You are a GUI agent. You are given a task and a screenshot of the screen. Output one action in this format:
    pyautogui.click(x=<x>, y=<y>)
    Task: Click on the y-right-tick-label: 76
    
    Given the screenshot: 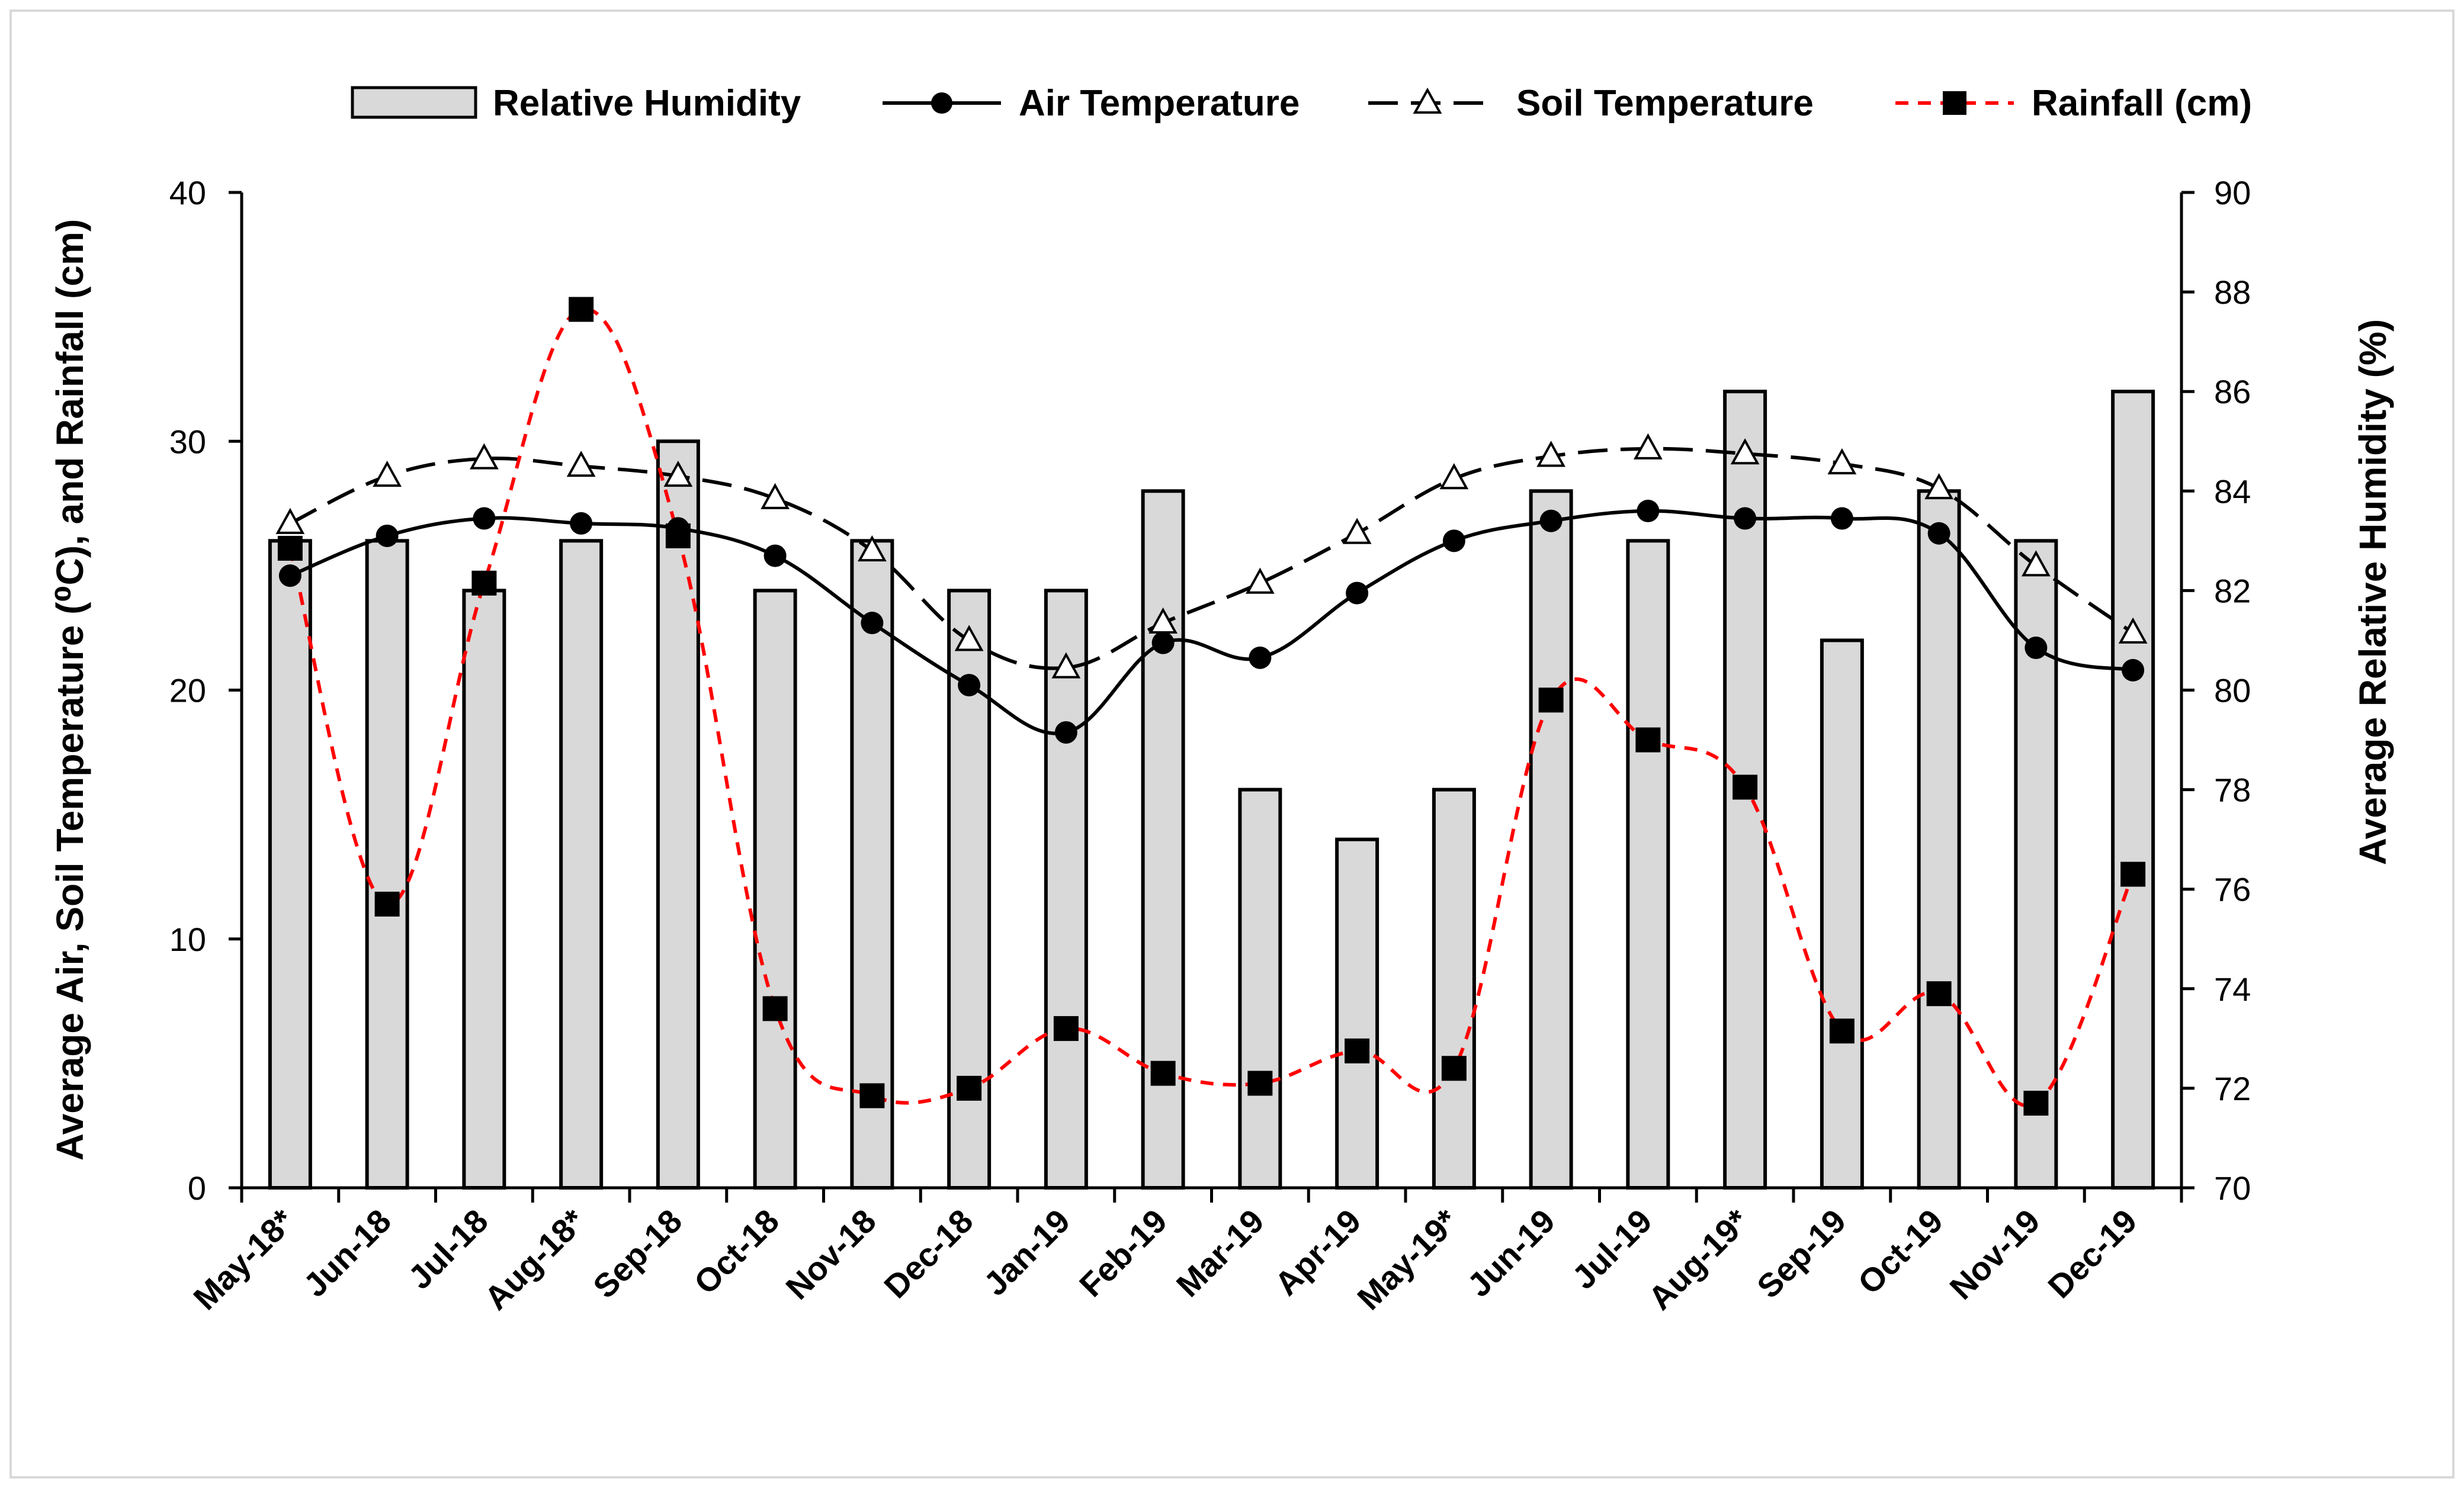 What is the action you would take?
    pyautogui.click(x=2232, y=889)
    